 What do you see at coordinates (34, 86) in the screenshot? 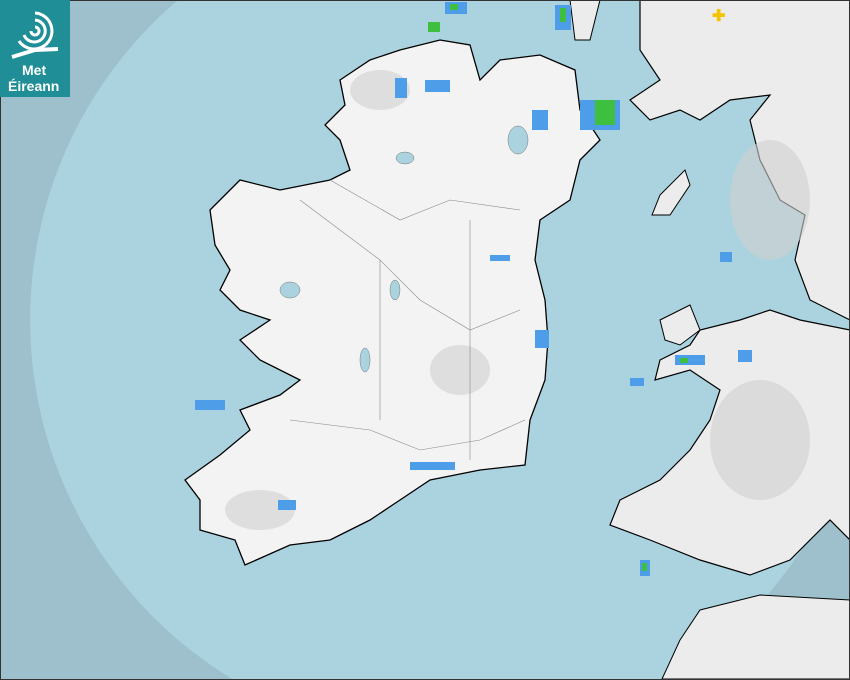
I see `logo-text-eireann: Éireann` at bounding box center [34, 86].